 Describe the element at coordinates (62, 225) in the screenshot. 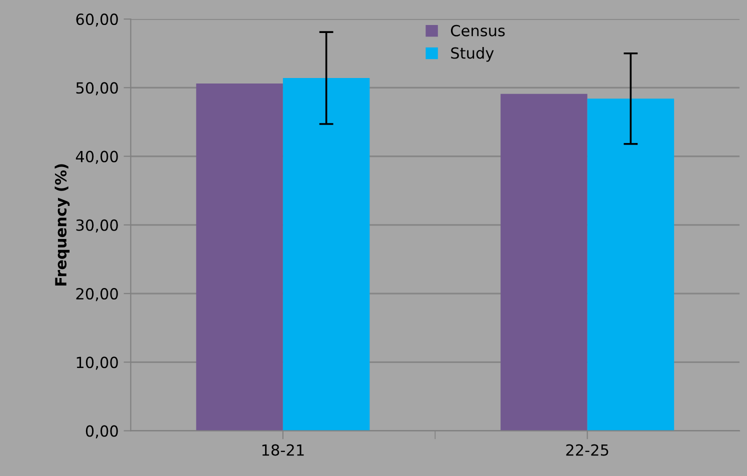

I see `y-axis-title: Frequency (%)` at that location.